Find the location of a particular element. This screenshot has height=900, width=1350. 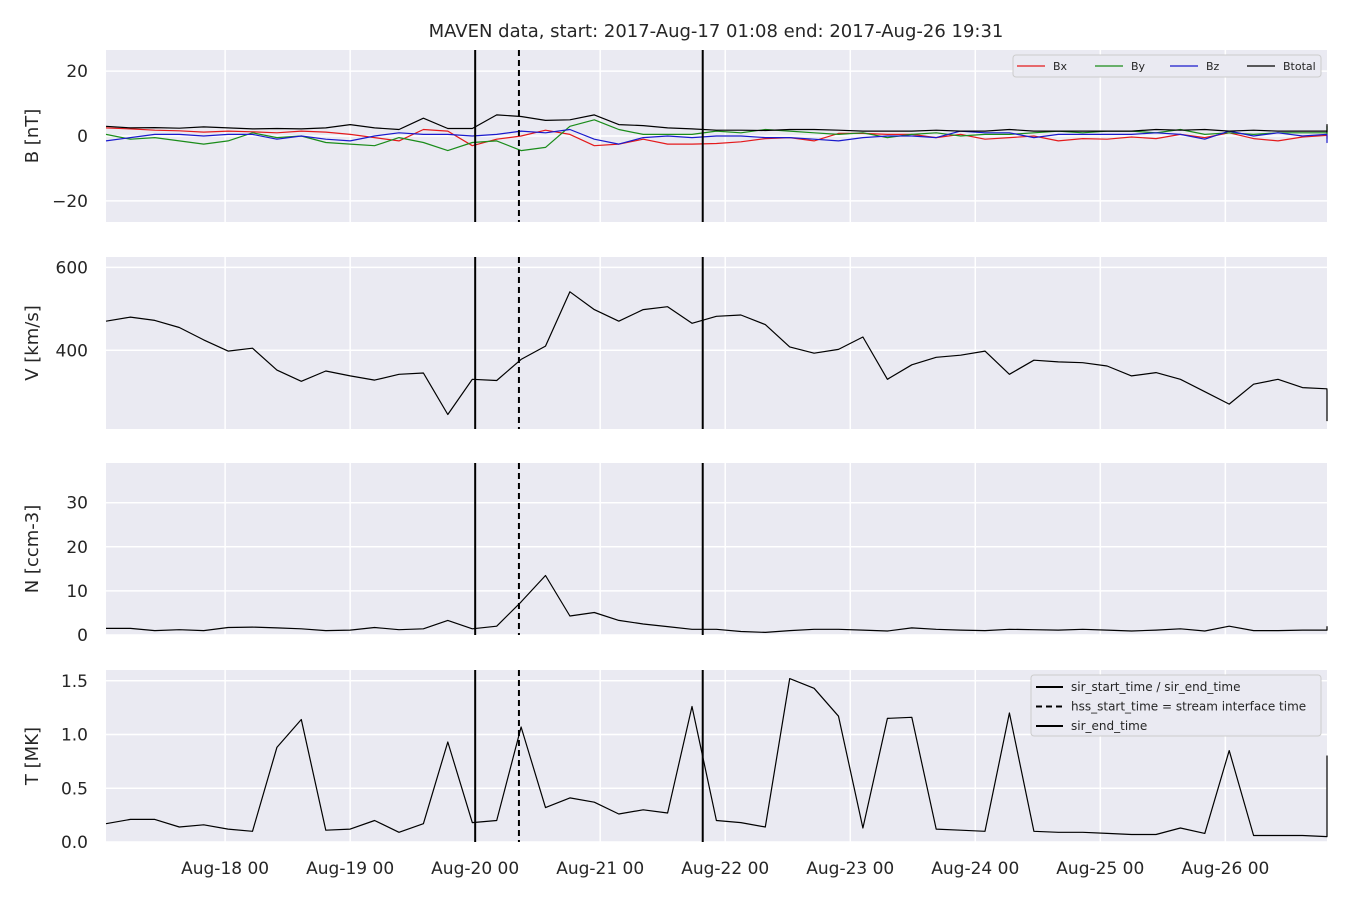

series-line-btotal is located at coordinates (716, 123).